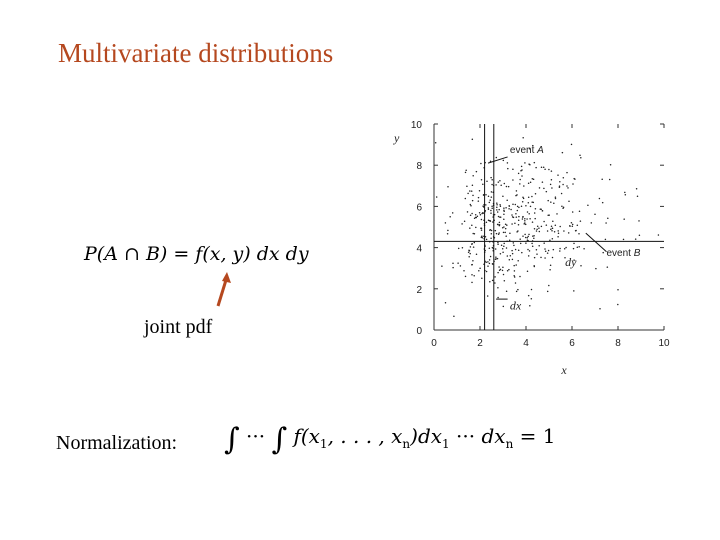 This screenshot has height=540, width=720. Describe the element at coordinates (117, 443) in the screenshot. I see `normalization-label: Normalization:` at that location.